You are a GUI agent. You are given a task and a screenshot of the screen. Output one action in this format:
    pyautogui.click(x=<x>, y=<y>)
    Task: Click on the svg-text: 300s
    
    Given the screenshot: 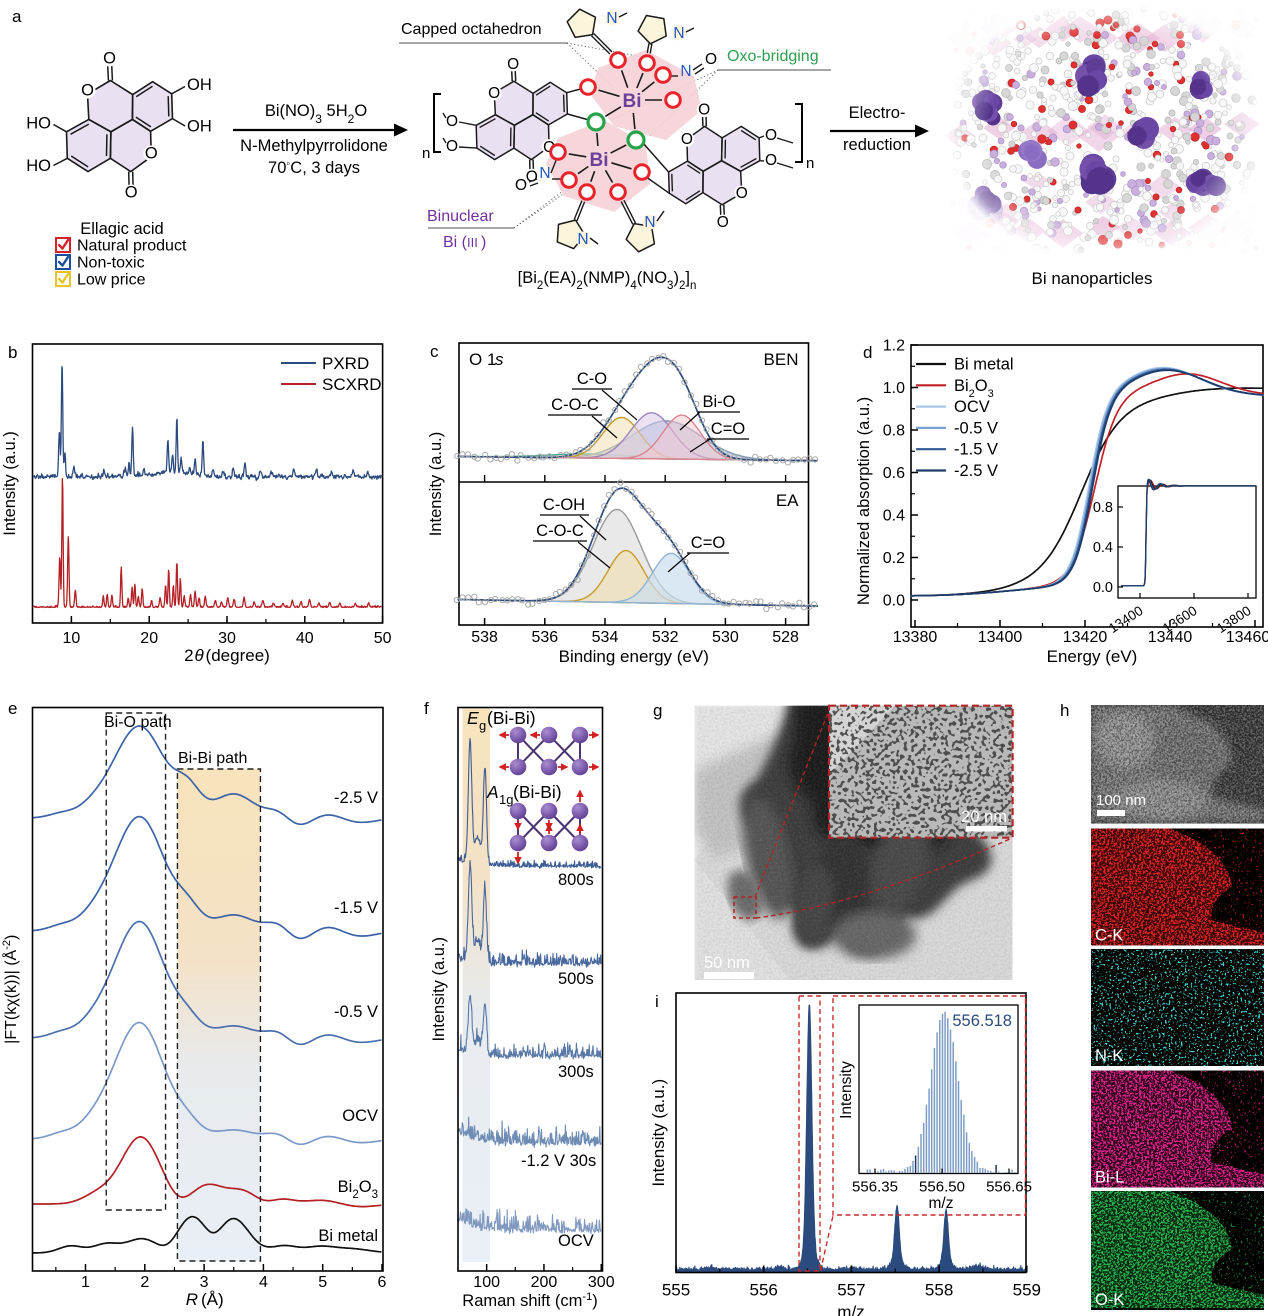 What is the action you would take?
    pyautogui.click(x=576, y=1072)
    